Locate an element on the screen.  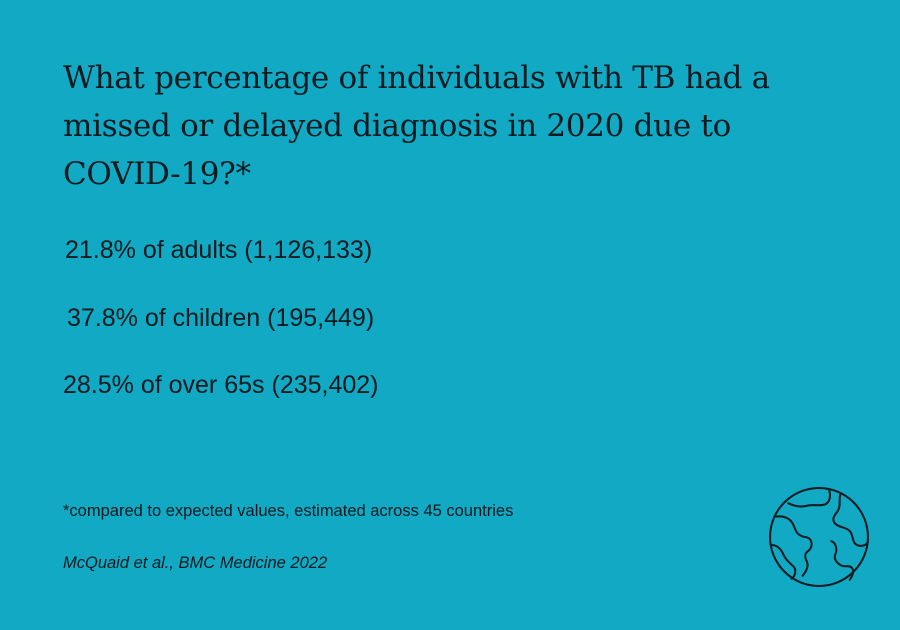
stat-children: 37.8% of children (195,449) is located at coordinates (221, 318).